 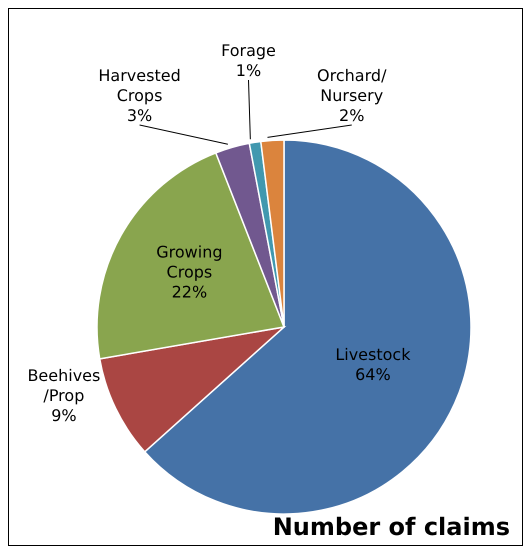 I want to click on slice-label: Orchard/ Nursery, so click(x=352, y=85).